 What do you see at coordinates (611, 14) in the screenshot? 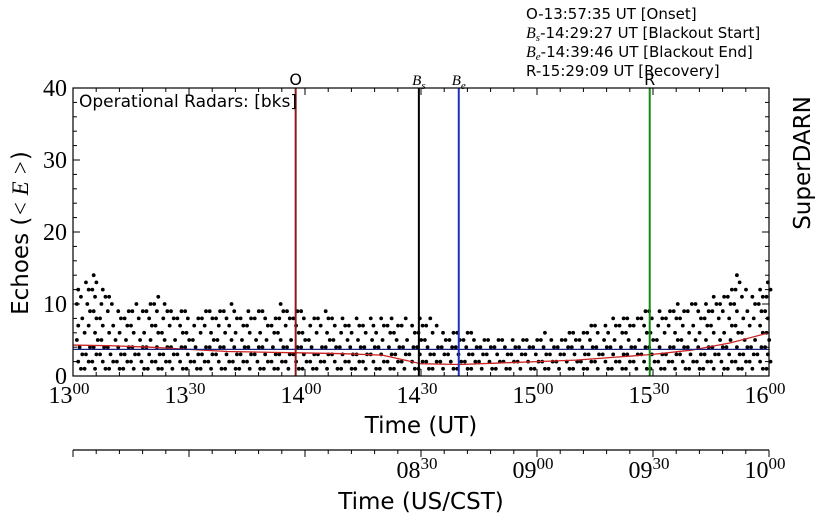
I see `legend-line: O-13:57:35 UT [Onset]` at bounding box center [611, 14].